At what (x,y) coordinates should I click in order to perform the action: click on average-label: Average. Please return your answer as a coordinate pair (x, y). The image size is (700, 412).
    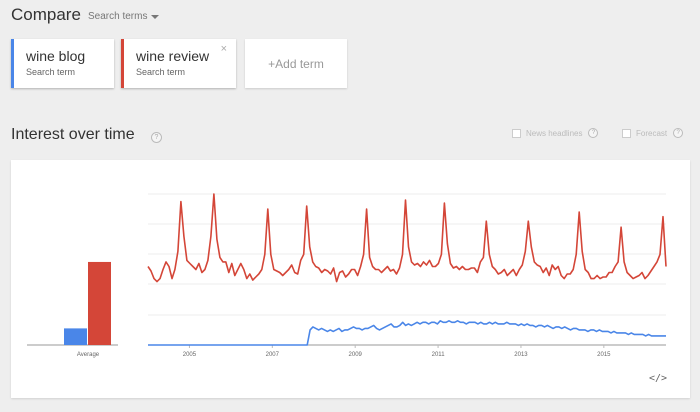
    Looking at the image, I should click on (88, 355).